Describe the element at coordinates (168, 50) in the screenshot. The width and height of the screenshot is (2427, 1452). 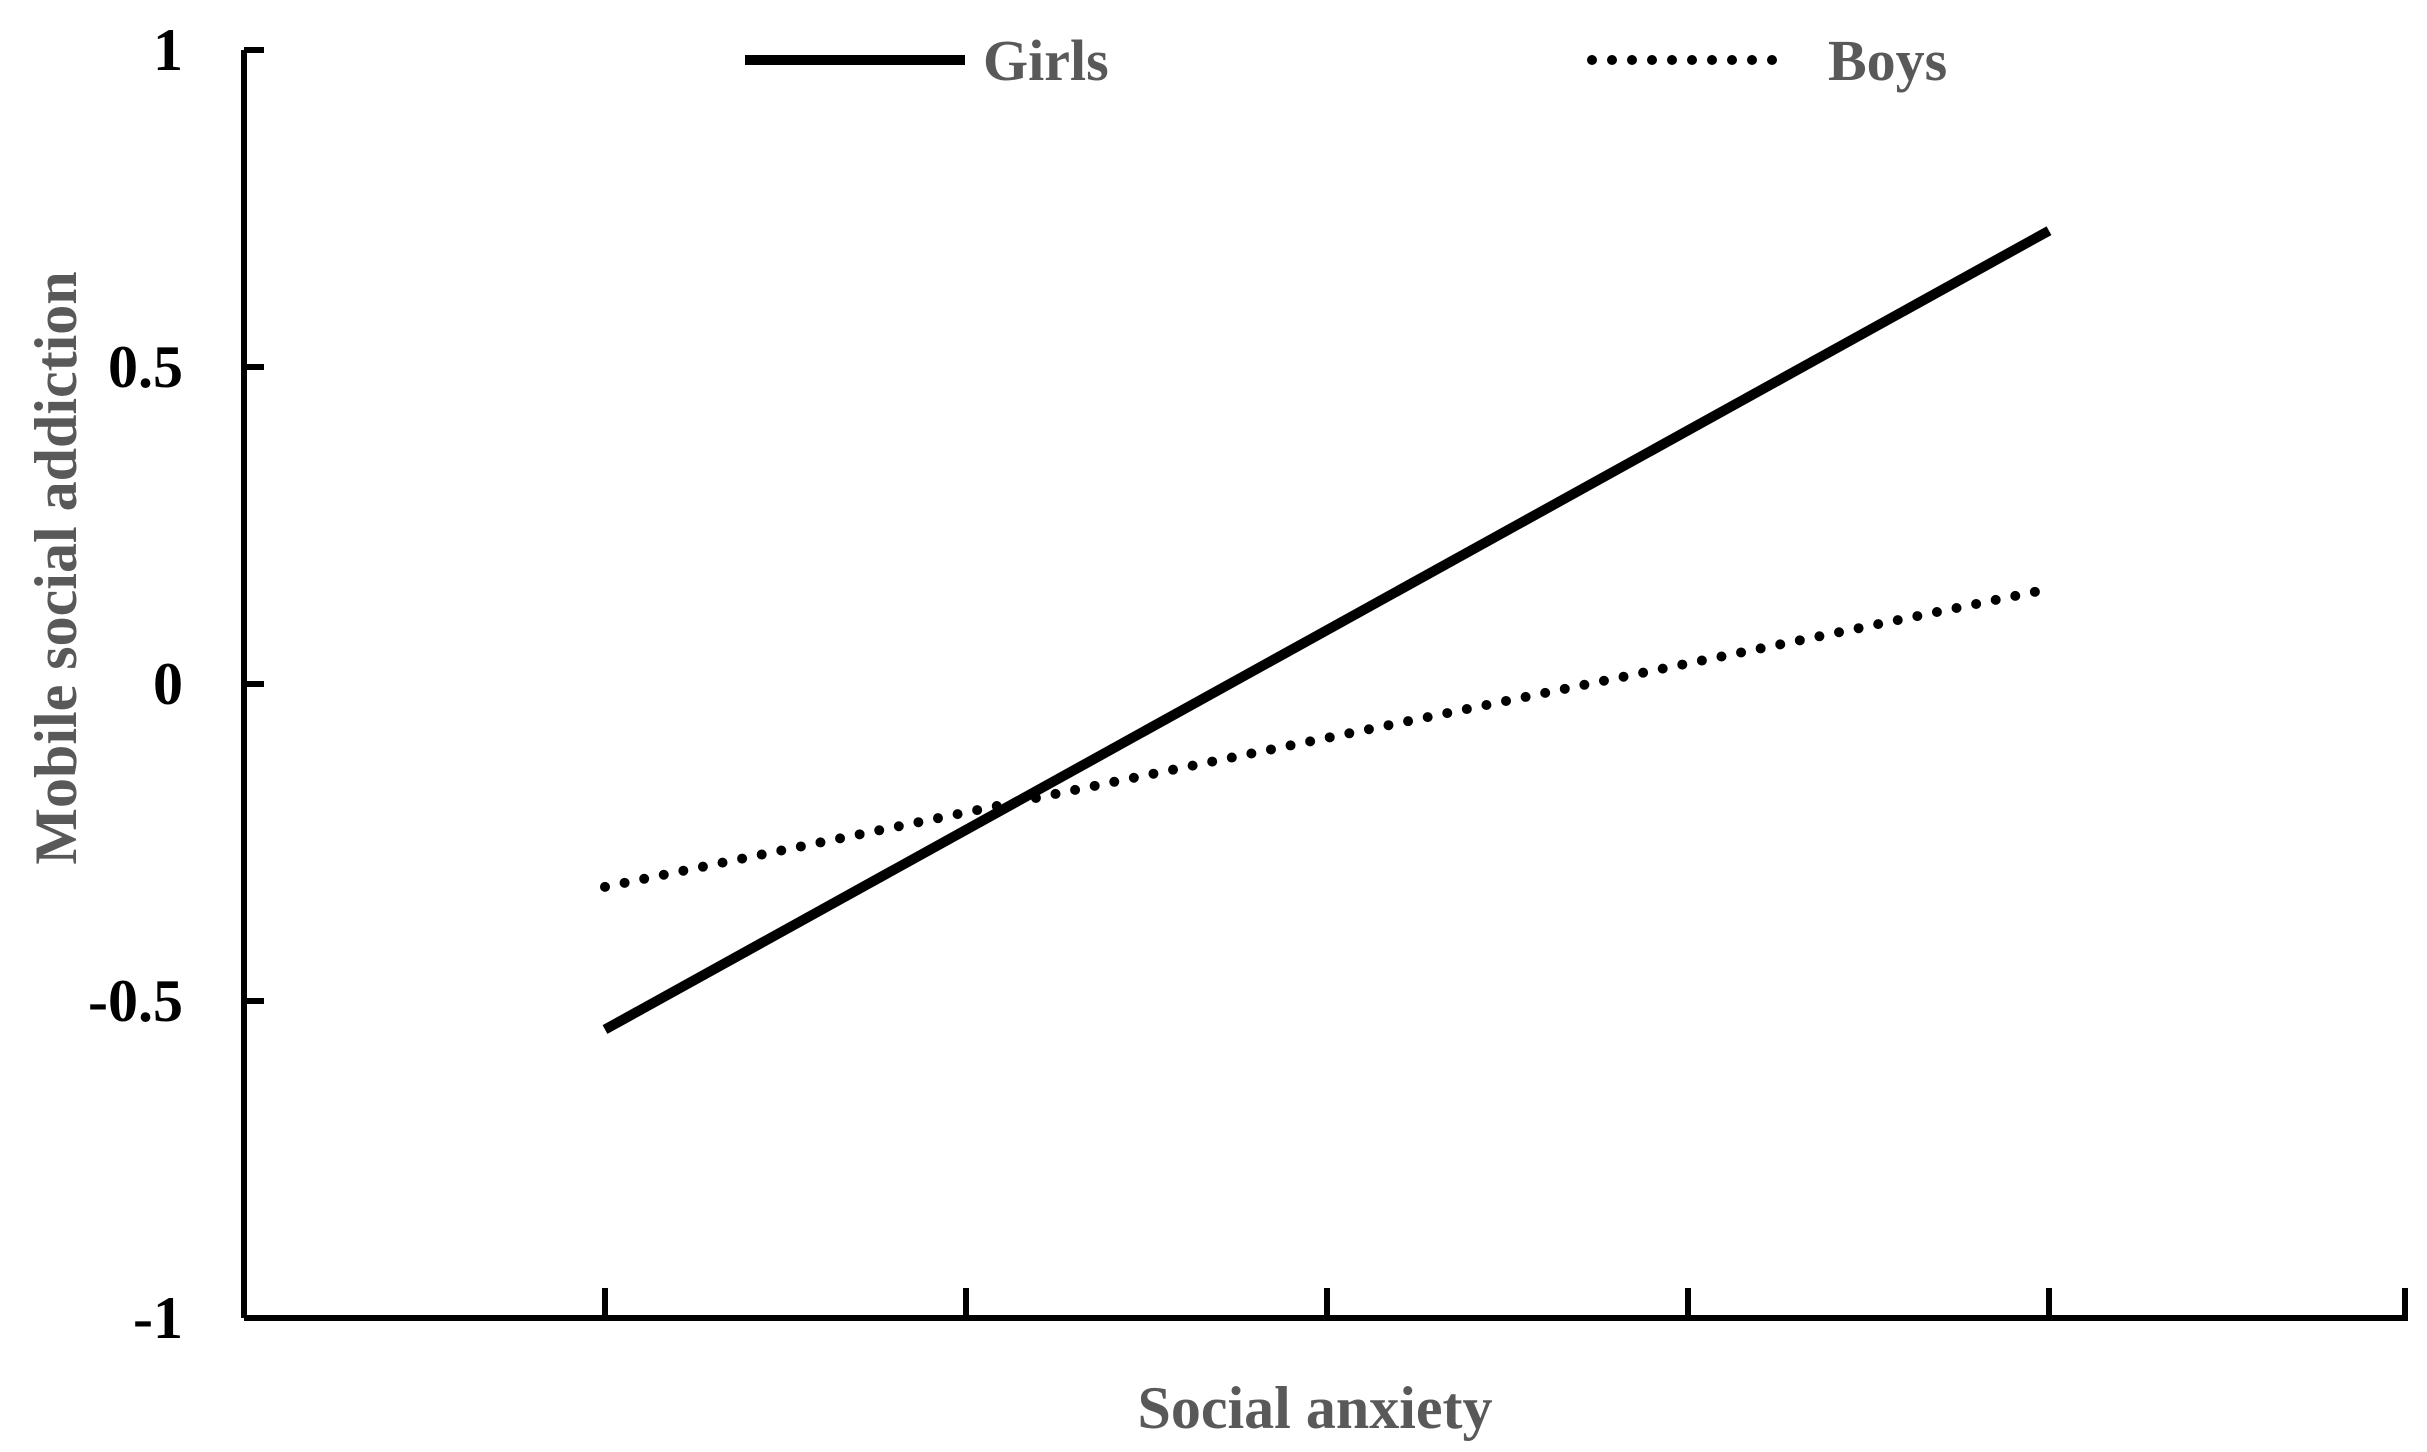
I see `y-tick-label: 1` at that location.